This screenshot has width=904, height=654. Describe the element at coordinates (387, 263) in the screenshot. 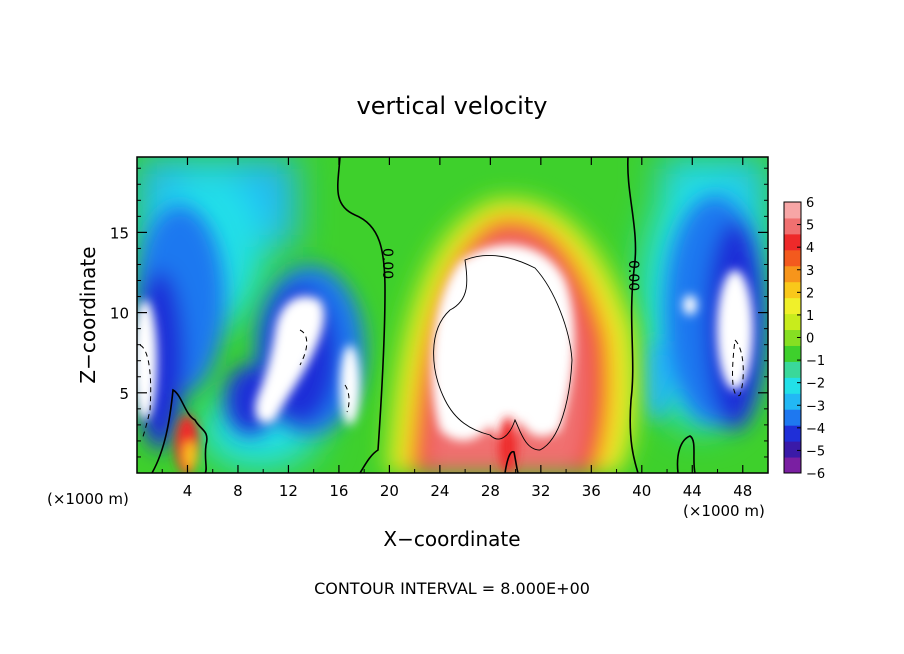

I see `zero-contour-label-left: 0.00` at that location.